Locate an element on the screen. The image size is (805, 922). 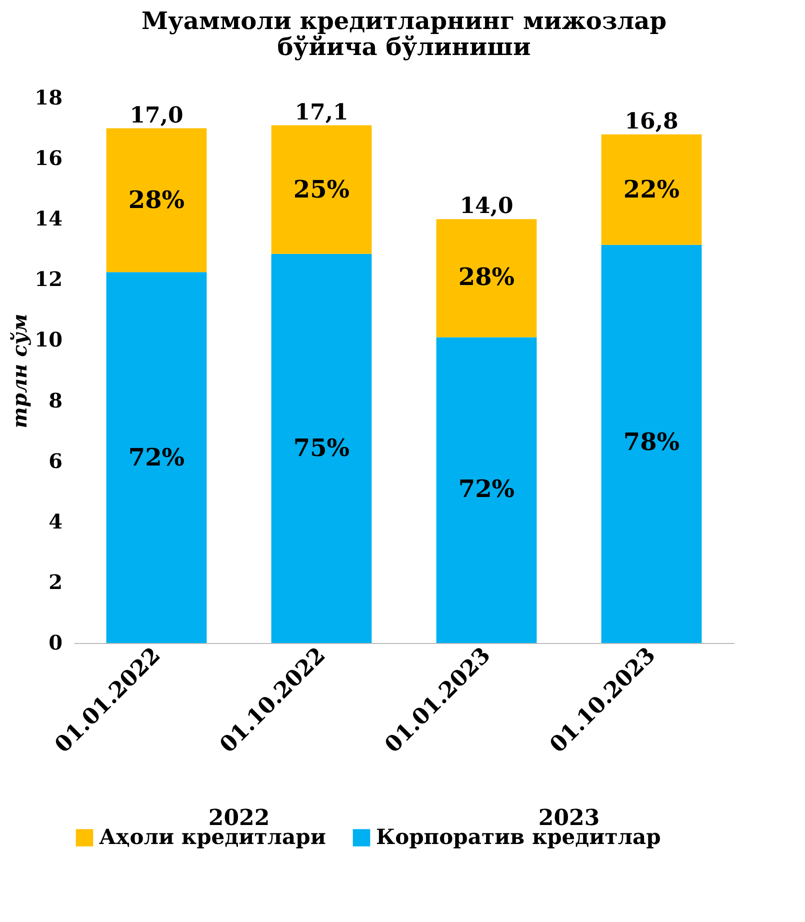
y-tick-label: 14 is located at coordinates (48, 218).